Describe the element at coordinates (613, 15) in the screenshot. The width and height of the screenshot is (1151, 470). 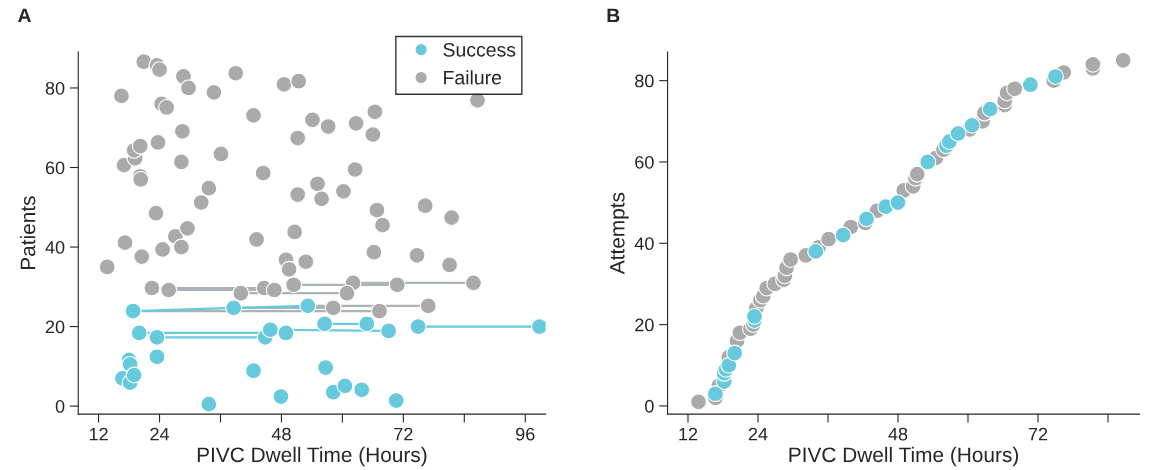
I see `chart-title: B` at that location.